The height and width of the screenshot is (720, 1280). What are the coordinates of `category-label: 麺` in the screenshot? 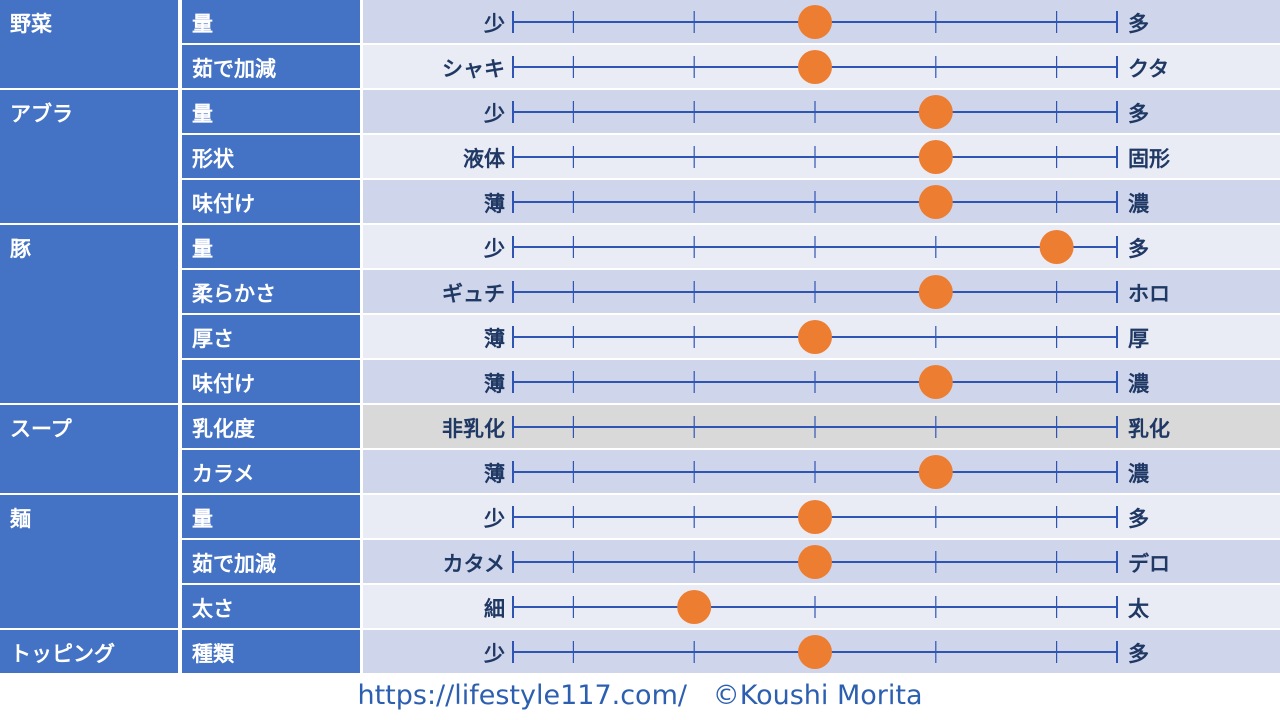 It's located at (20, 519).